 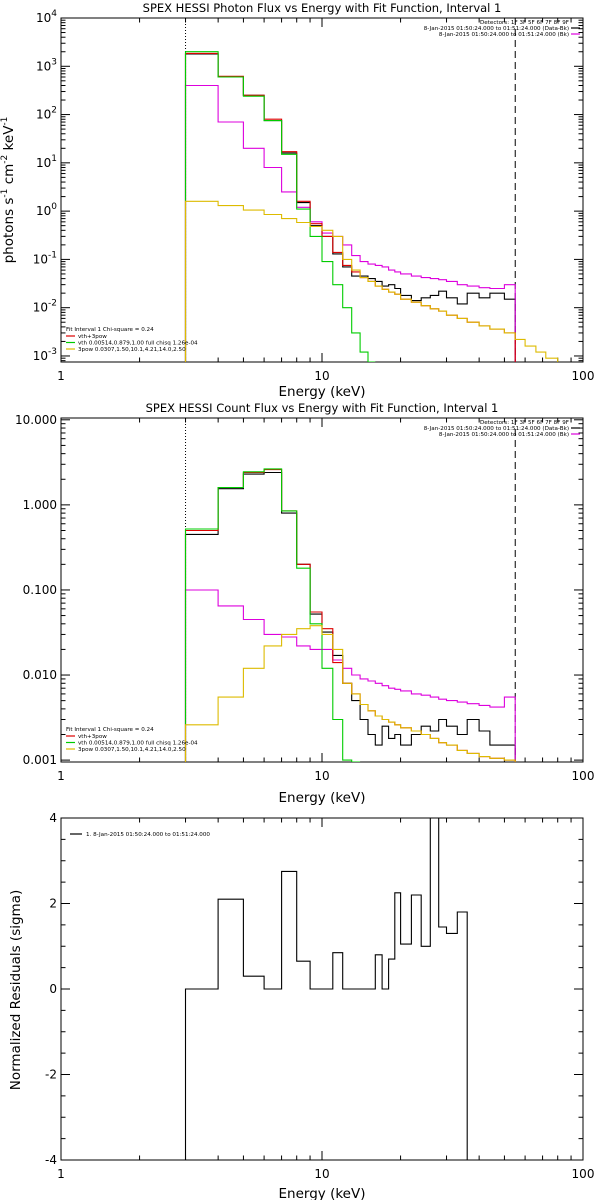 I want to click on photon-flux-y-tick-label: 10⁻¹, so click(x=45, y=258).